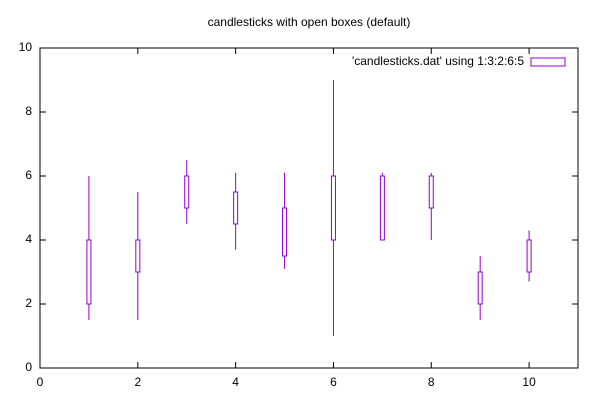 This screenshot has height=400, width=600. I want to click on x-tick-label: 0, so click(40, 382).